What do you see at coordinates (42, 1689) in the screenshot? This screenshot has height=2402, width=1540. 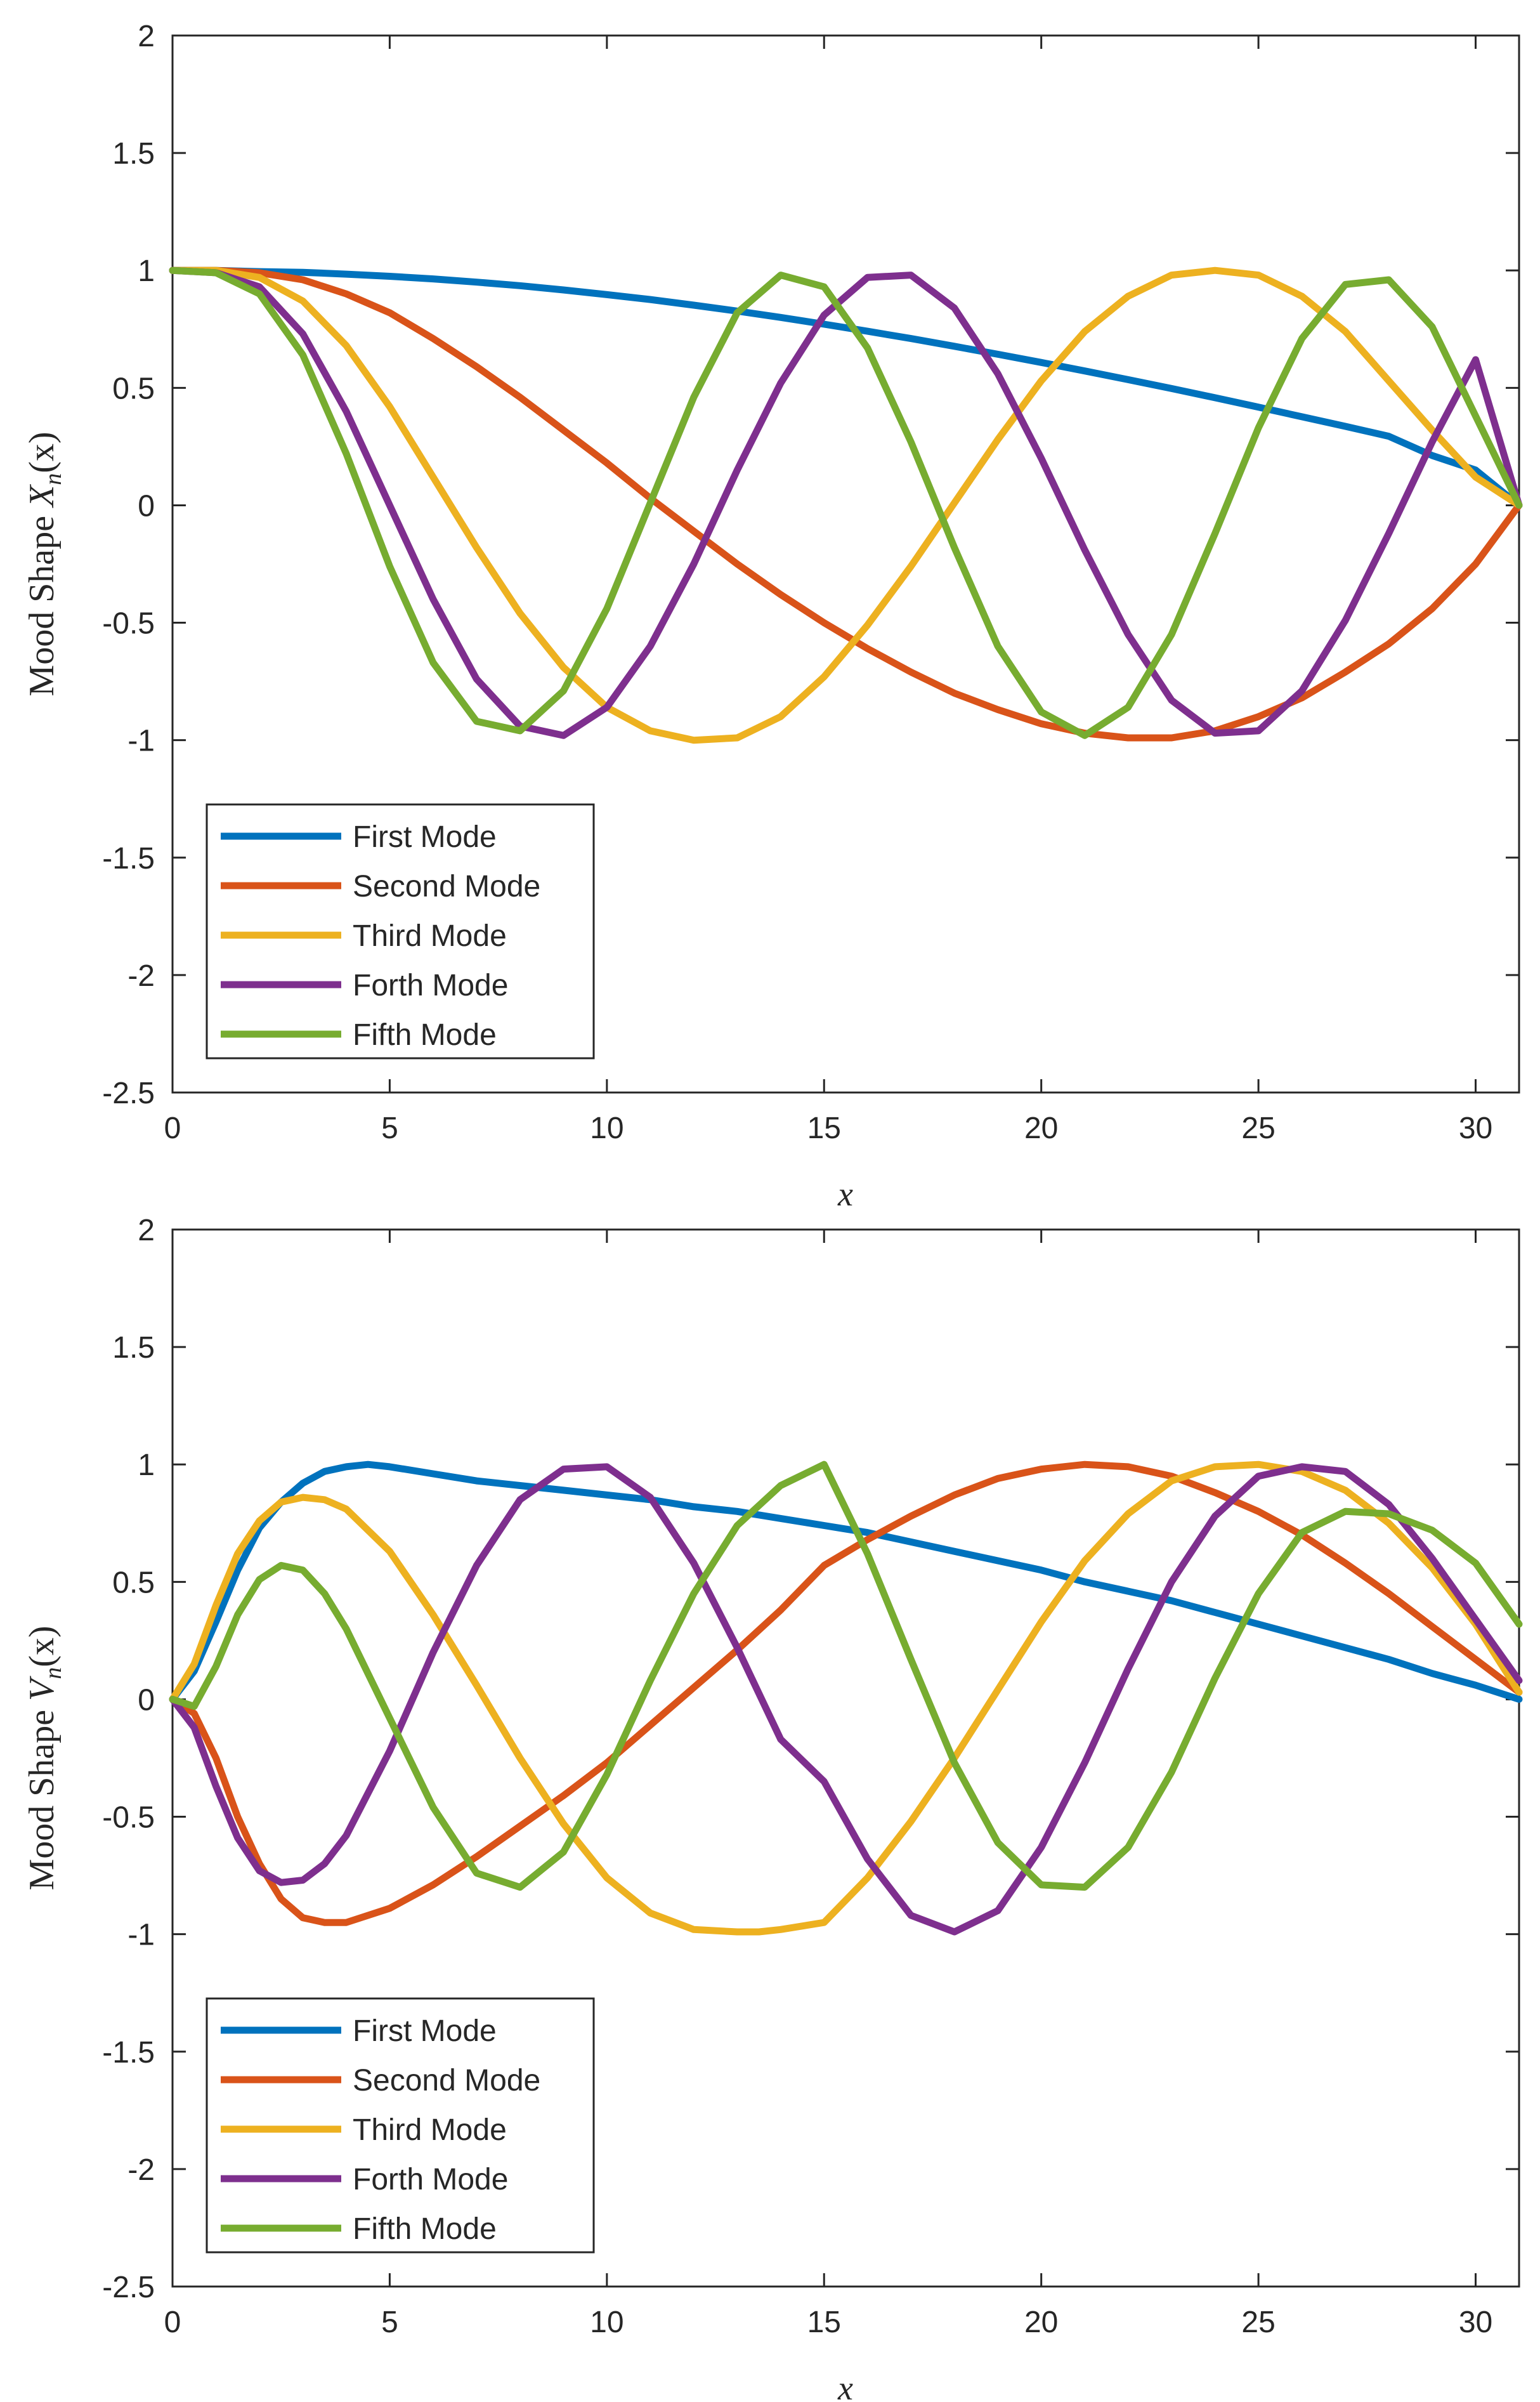 I see `bottom-y-axis-label-var: V` at bounding box center [42, 1689].